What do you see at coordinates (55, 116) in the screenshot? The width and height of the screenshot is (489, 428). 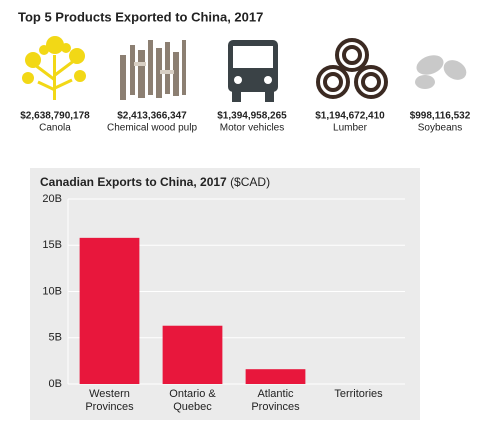 I see `product-value: $2,638,790,178` at bounding box center [55, 116].